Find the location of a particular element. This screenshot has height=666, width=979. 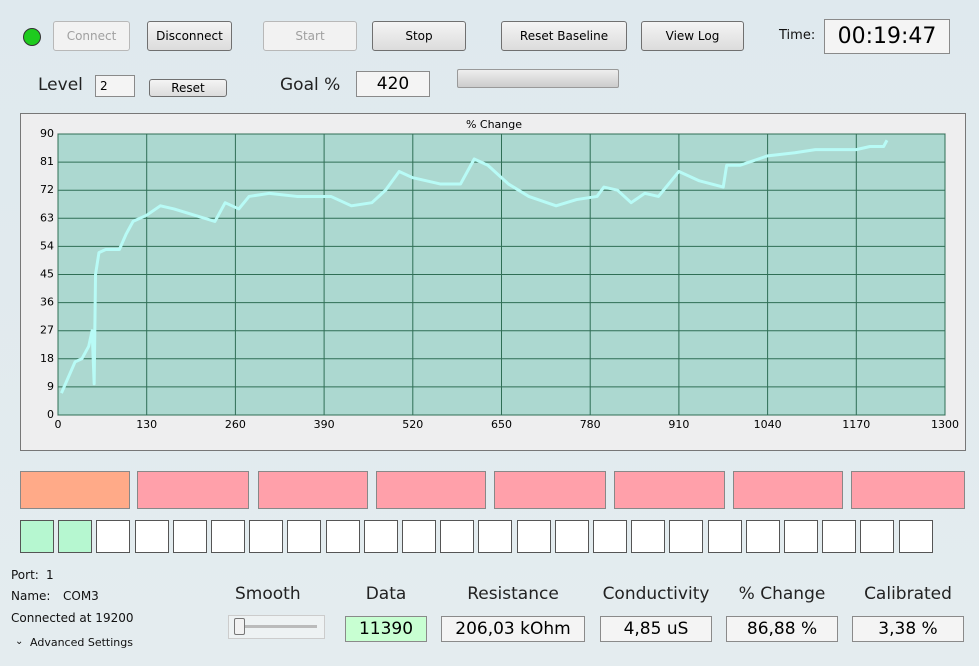

port-value: 1 is located at coordinates (50, 575).